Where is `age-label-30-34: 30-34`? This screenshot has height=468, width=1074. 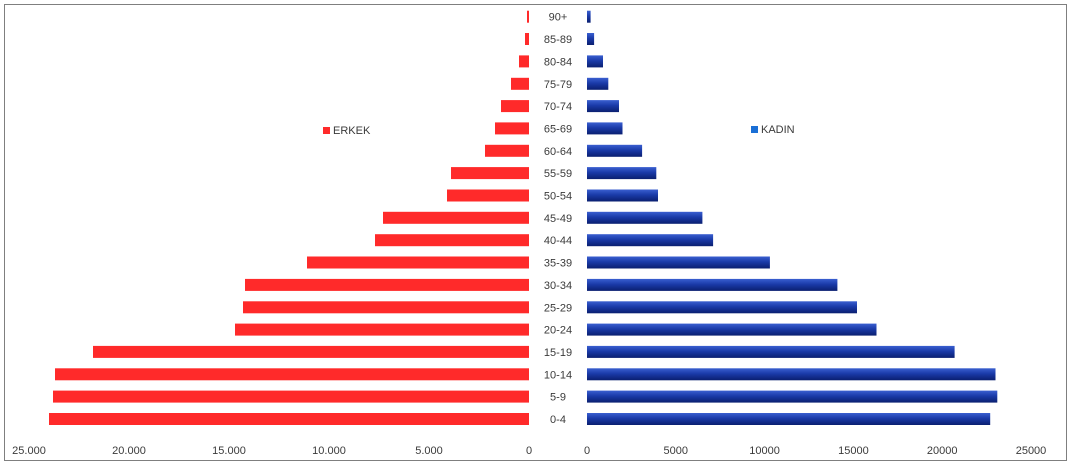 age-label-30-34: 30-34 is located at coordinates (558, 286).